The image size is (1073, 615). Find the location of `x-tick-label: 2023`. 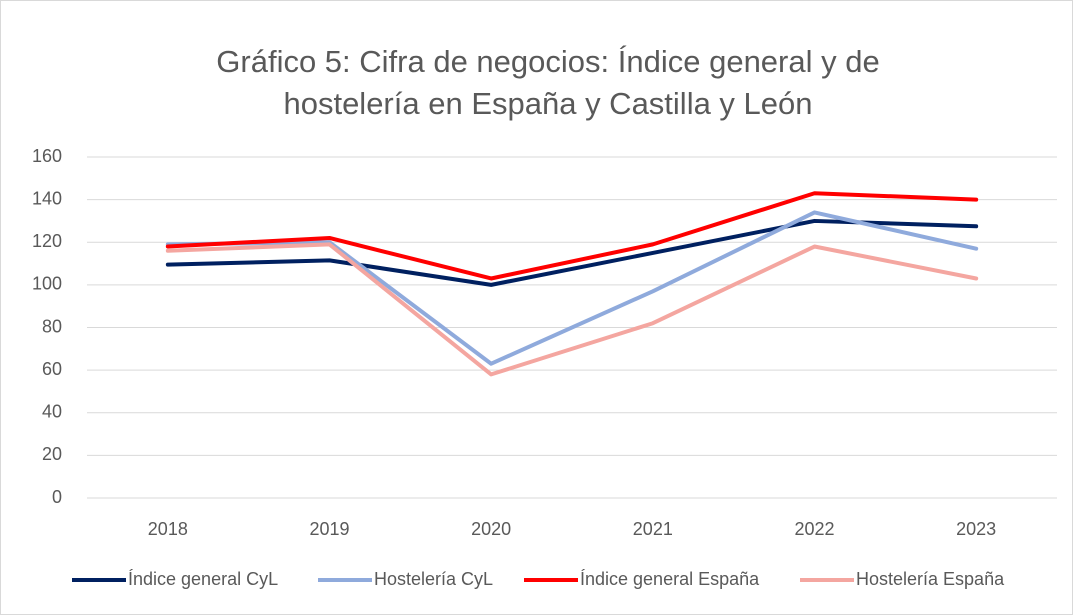

x-tick-label: 2023 is located at coordinates (976, 529).